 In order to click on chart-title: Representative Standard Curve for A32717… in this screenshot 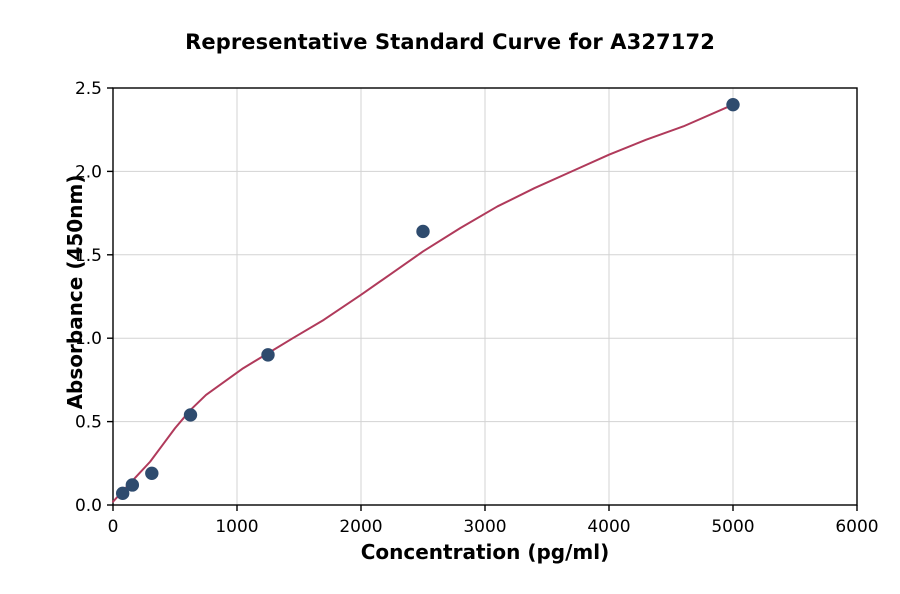, I will do `click(450, 42)`.